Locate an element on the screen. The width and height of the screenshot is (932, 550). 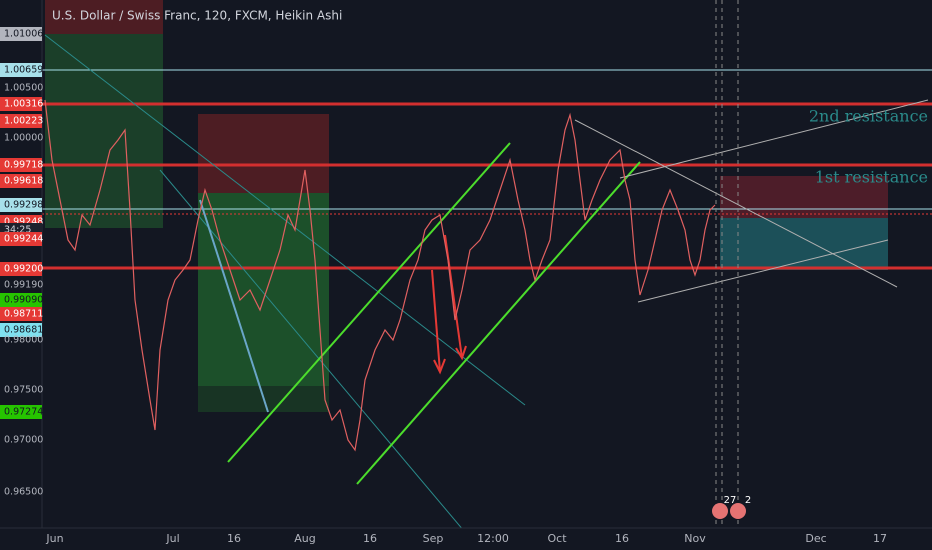
price-label: 0.99200 is located at coordinates (23, 269).